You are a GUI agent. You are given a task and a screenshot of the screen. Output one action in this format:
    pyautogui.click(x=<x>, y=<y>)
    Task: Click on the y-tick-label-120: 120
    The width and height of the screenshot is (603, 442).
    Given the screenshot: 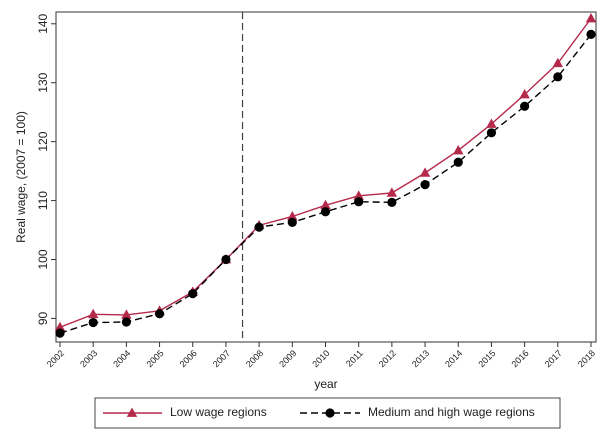 What is the action you would take?
    pyautogui.click(x=43, y=141)
    